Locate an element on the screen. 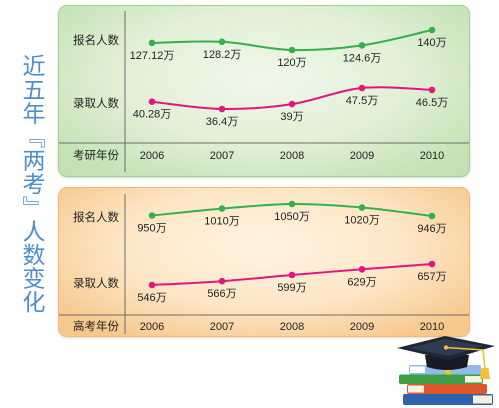 This screenshot has width=499, height=408. college-exam-admitted-point-2008 is located at coordinates (292, 275).